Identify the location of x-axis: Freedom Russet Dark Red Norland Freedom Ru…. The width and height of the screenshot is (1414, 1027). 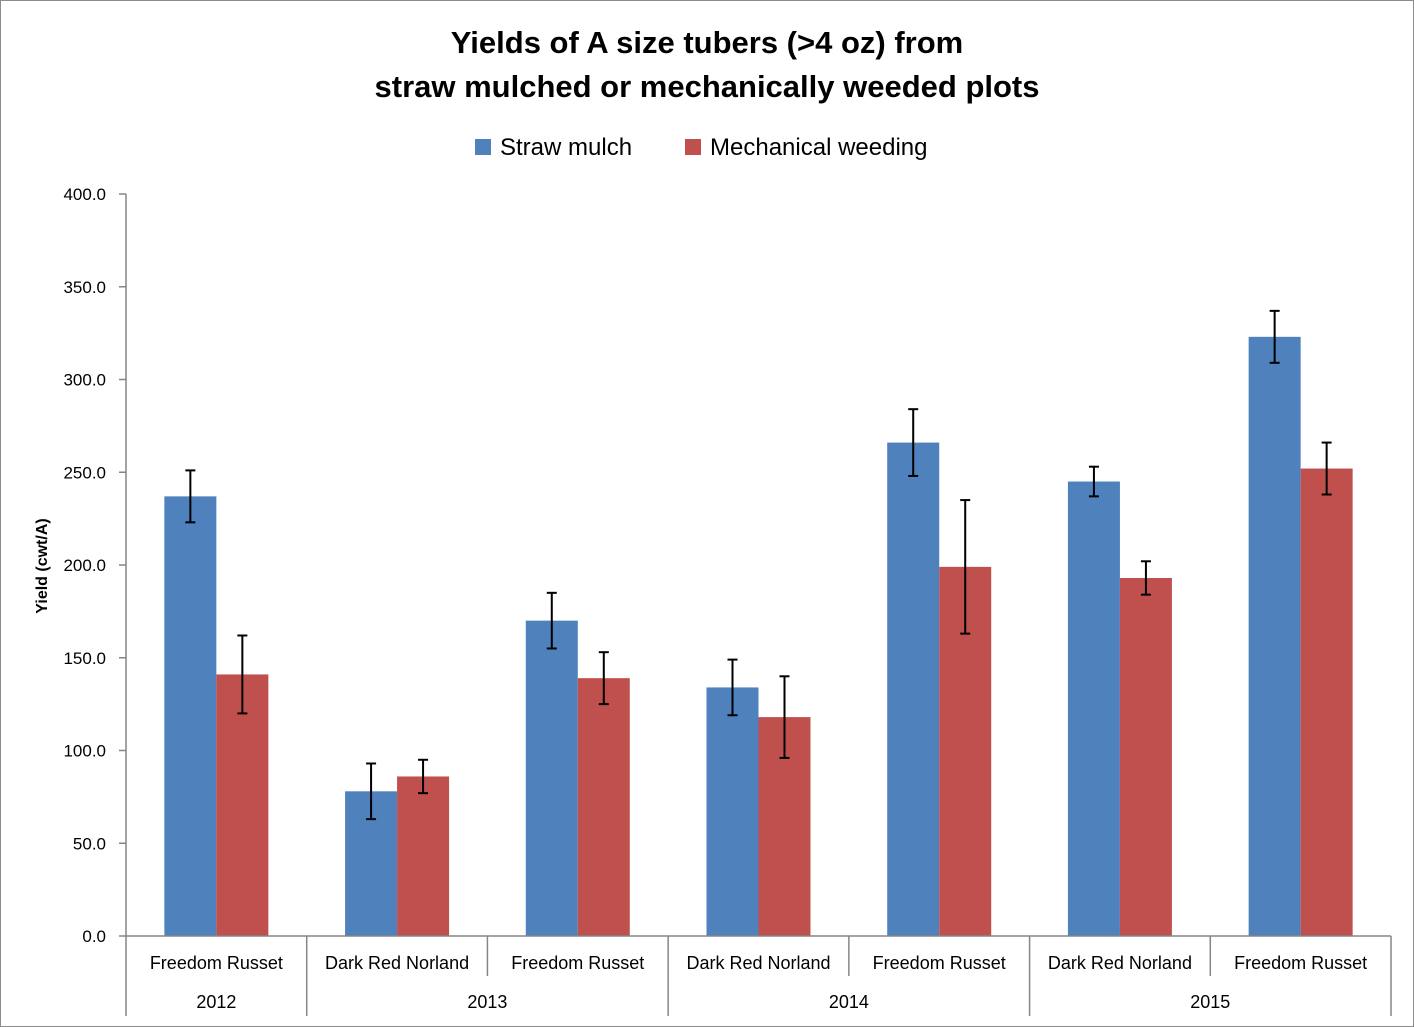
(758, 975).